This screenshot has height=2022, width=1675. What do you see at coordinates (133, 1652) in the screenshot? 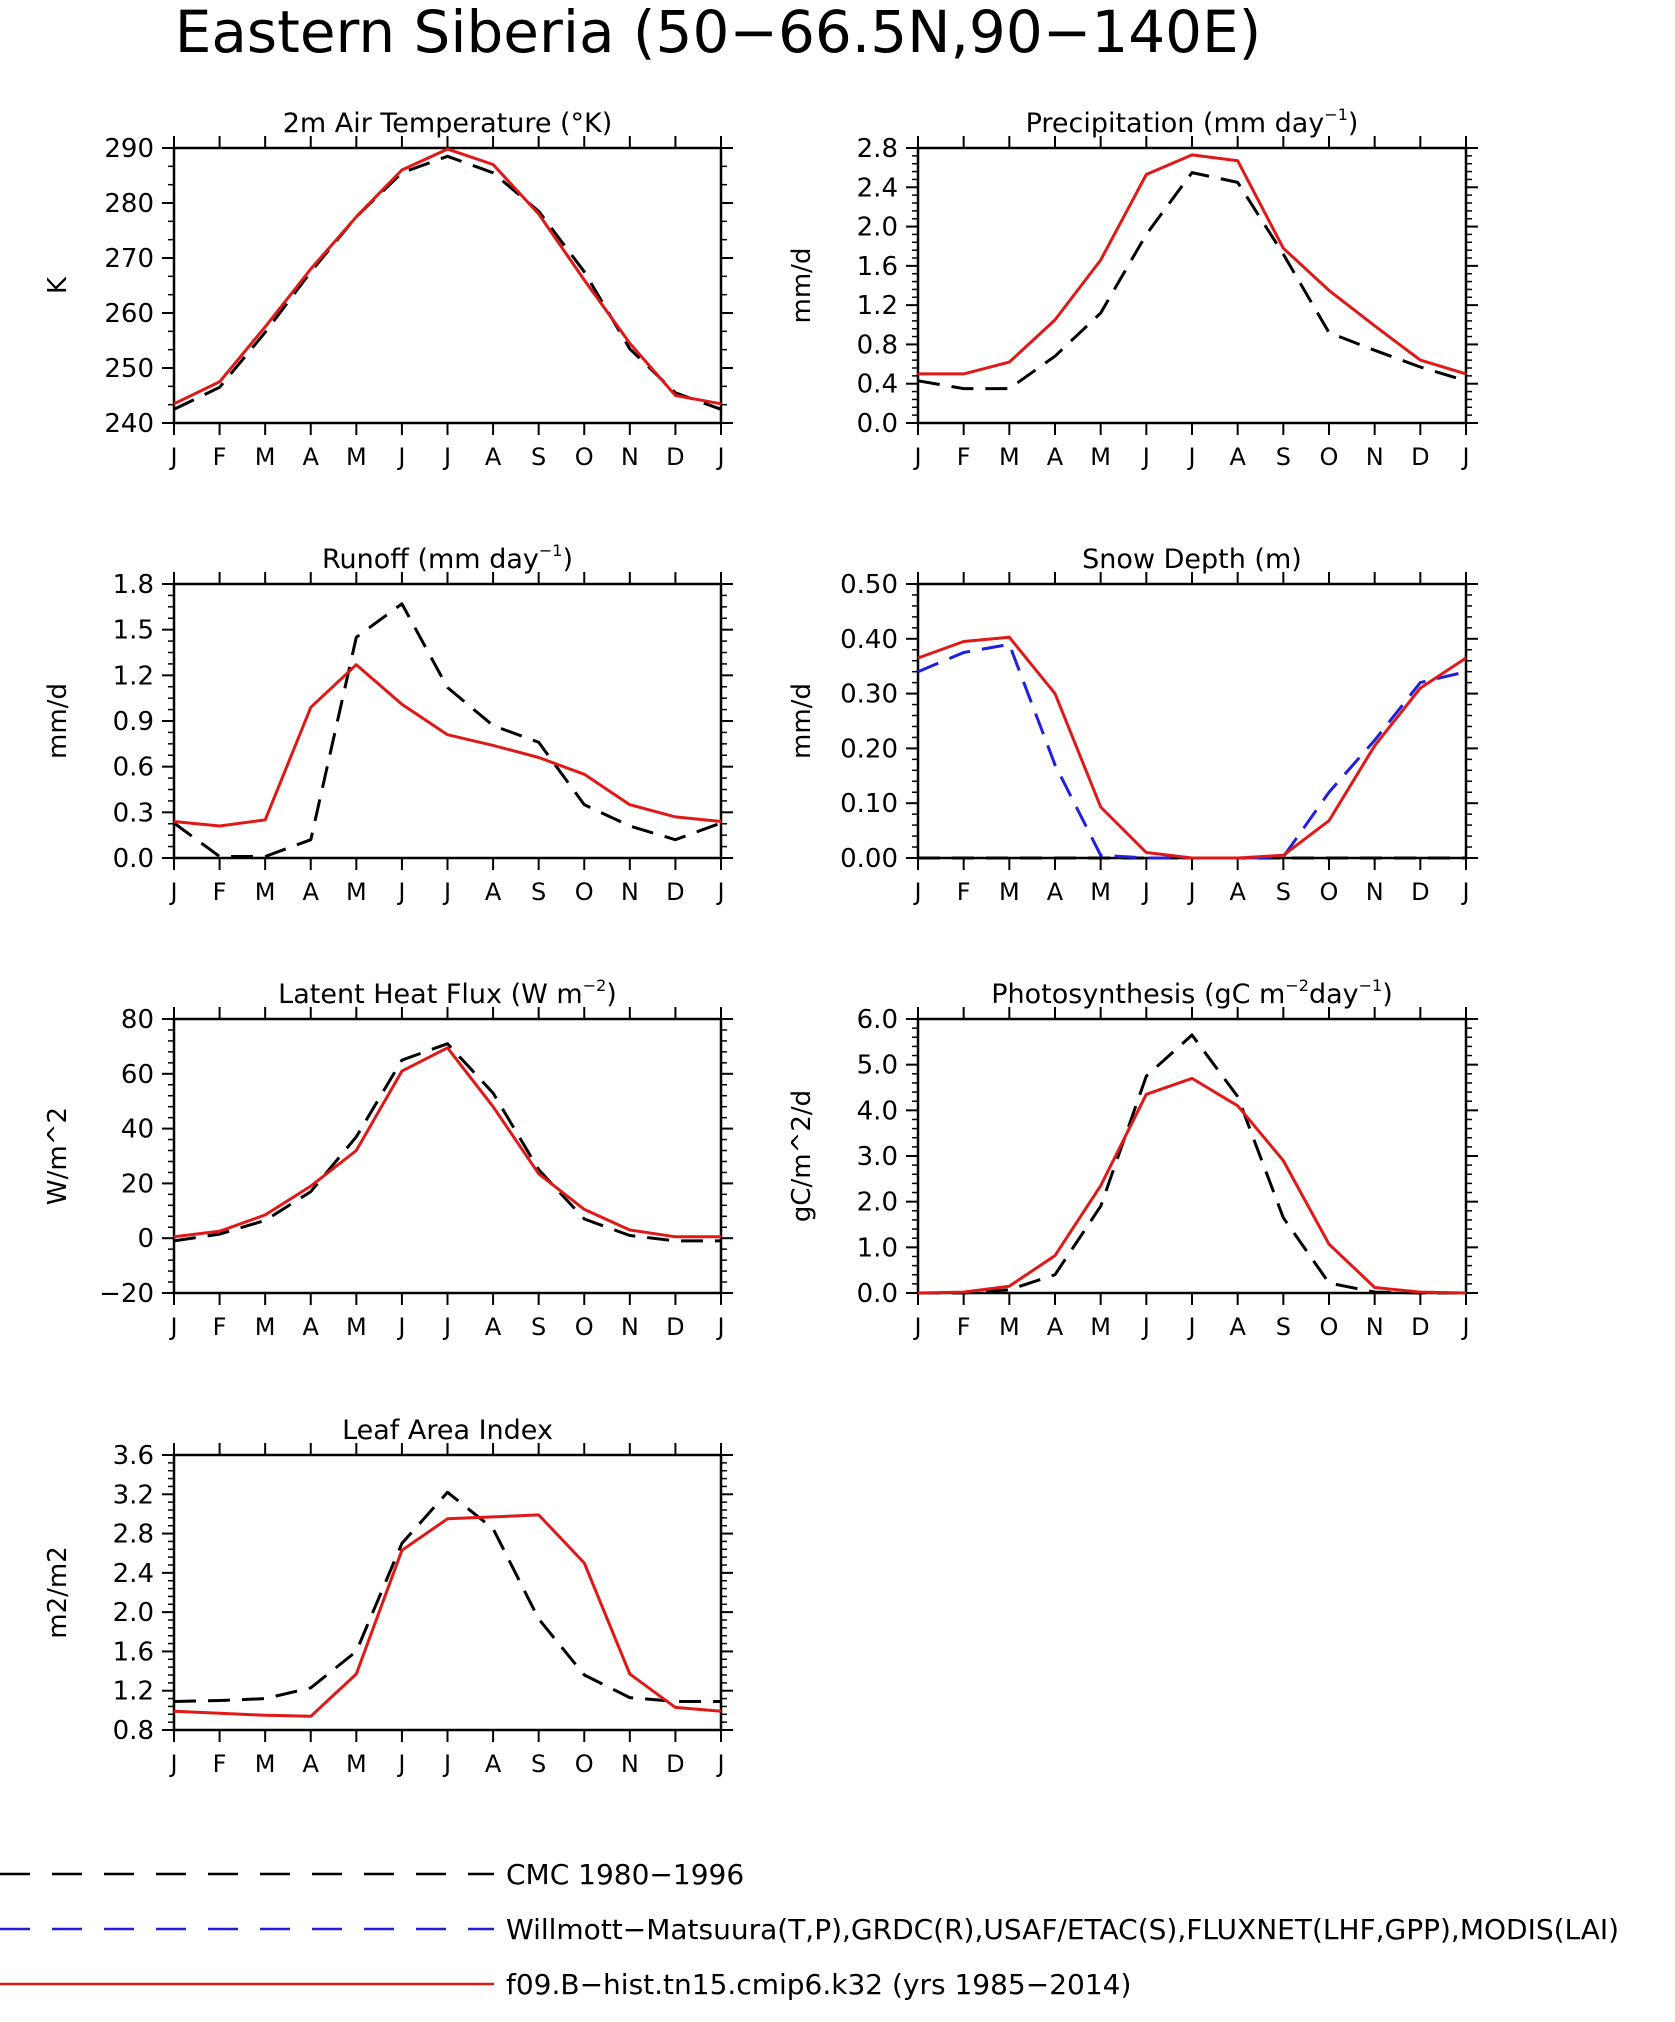
I see `y-tick-label: 1.6` at bounding box center [133, 1652].